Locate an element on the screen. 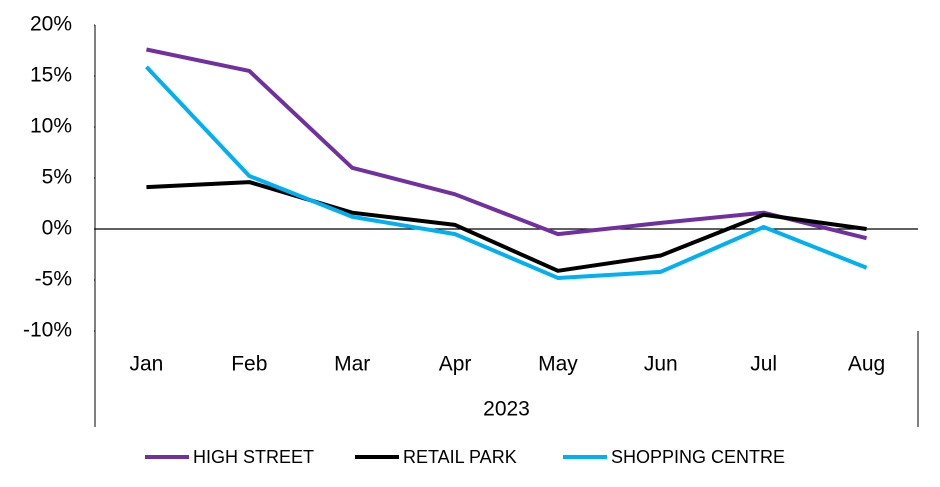  category-group-label: 2023 is located at coordinates (506, 409).